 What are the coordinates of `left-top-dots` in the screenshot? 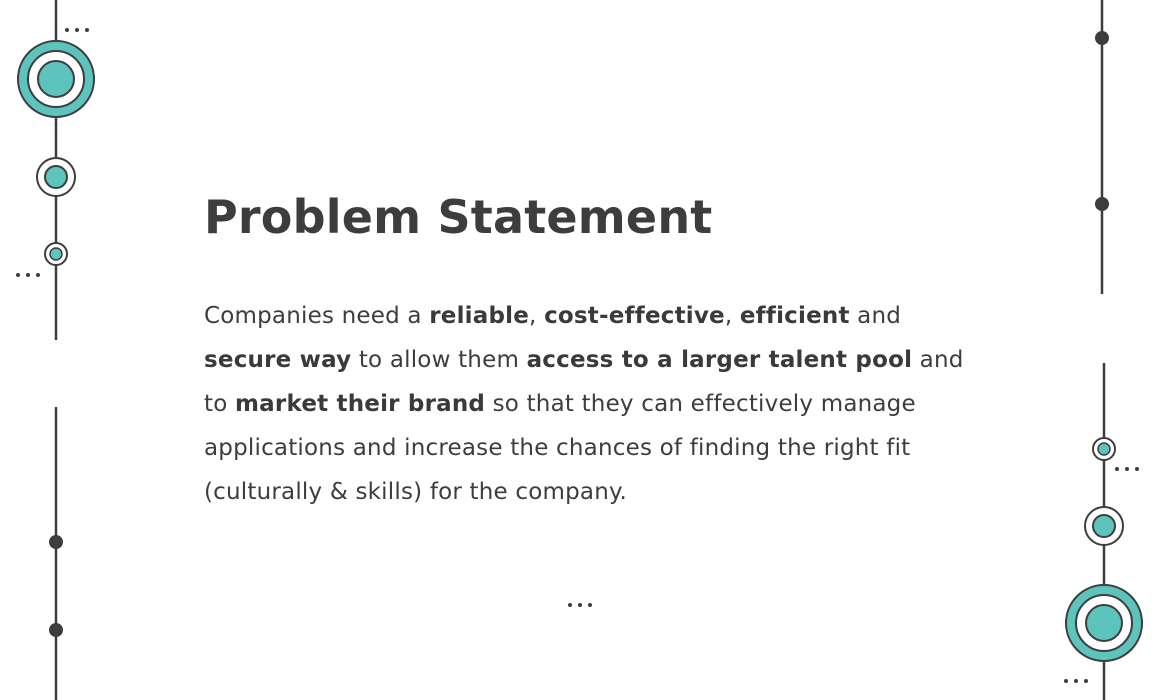 It's located at (77, 30).